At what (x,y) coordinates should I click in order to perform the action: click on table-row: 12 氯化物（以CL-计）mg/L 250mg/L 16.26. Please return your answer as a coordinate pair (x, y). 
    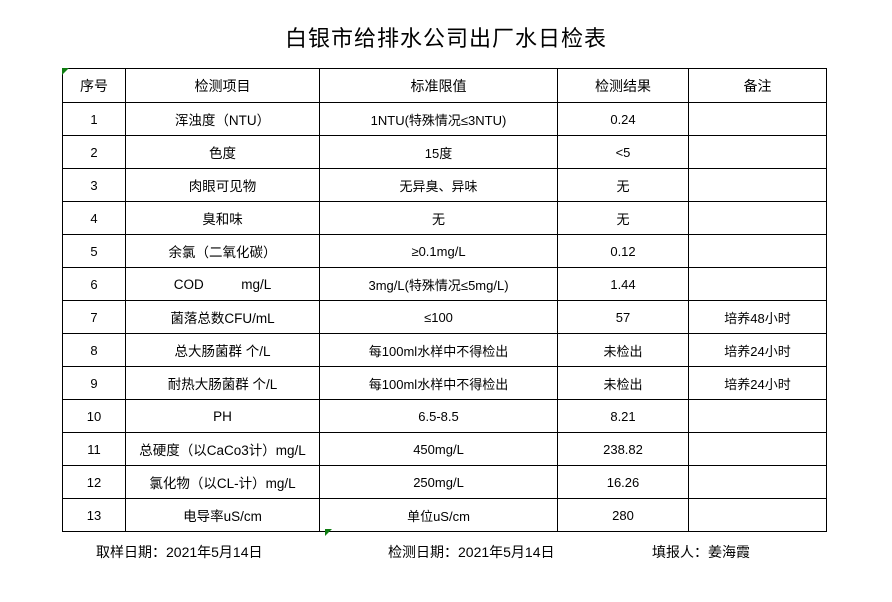
    Looking at the image, I should click on (444, 482).